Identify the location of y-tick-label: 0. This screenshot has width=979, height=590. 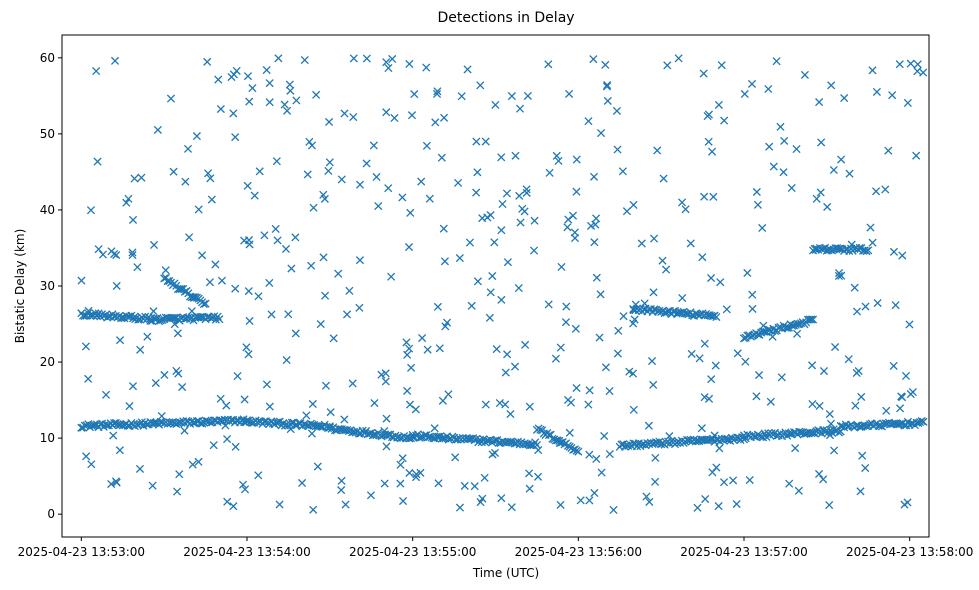
(51, 514).